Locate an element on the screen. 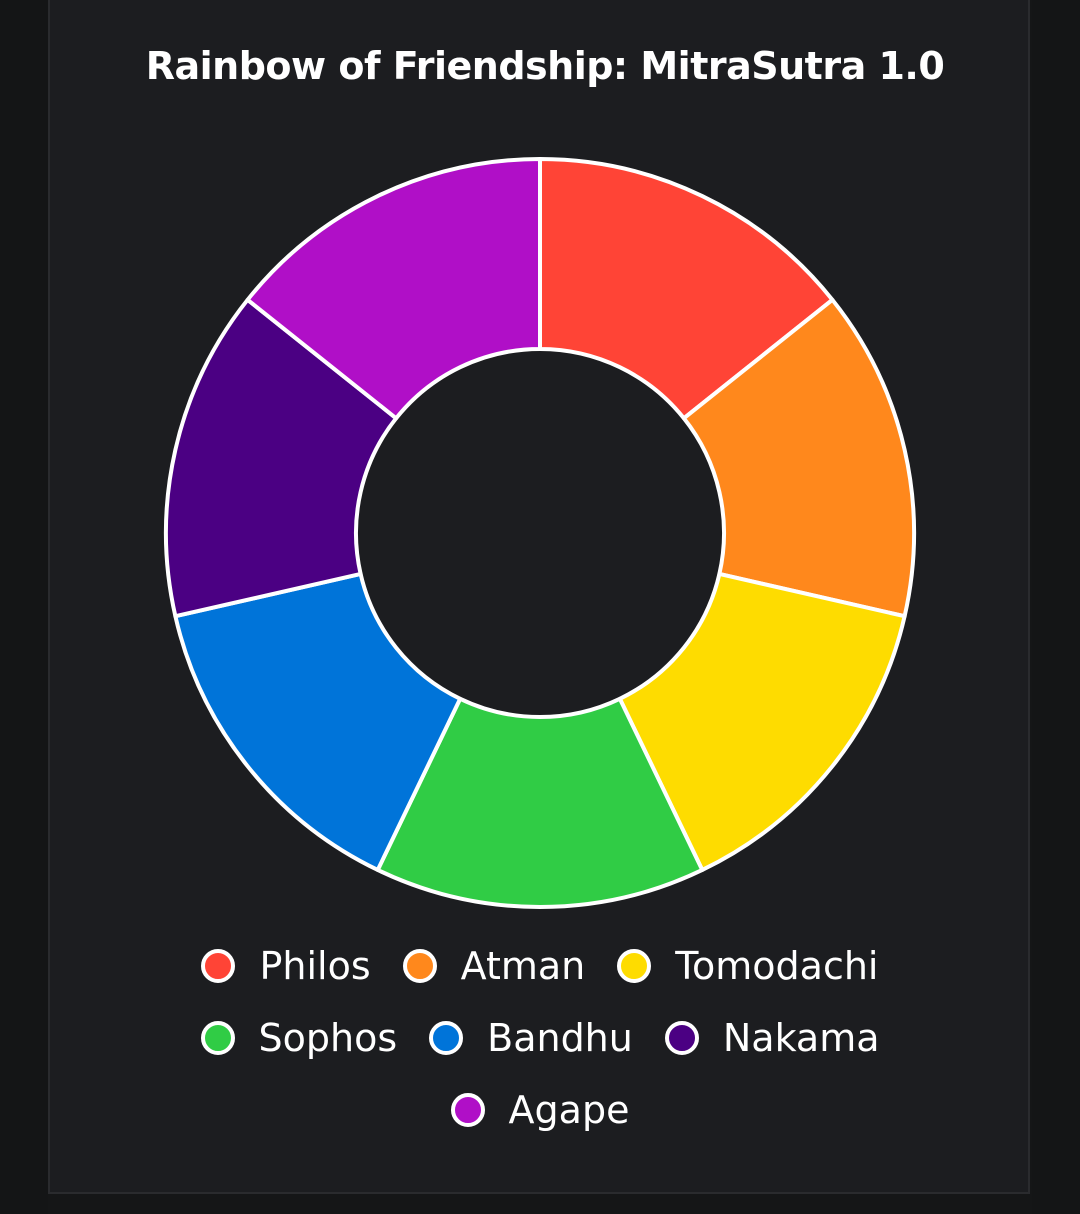 The width and height of the screenshot is (1080, 1214). legend-row: Philos Atman Tomodachi is located at coordinates (540, 966).